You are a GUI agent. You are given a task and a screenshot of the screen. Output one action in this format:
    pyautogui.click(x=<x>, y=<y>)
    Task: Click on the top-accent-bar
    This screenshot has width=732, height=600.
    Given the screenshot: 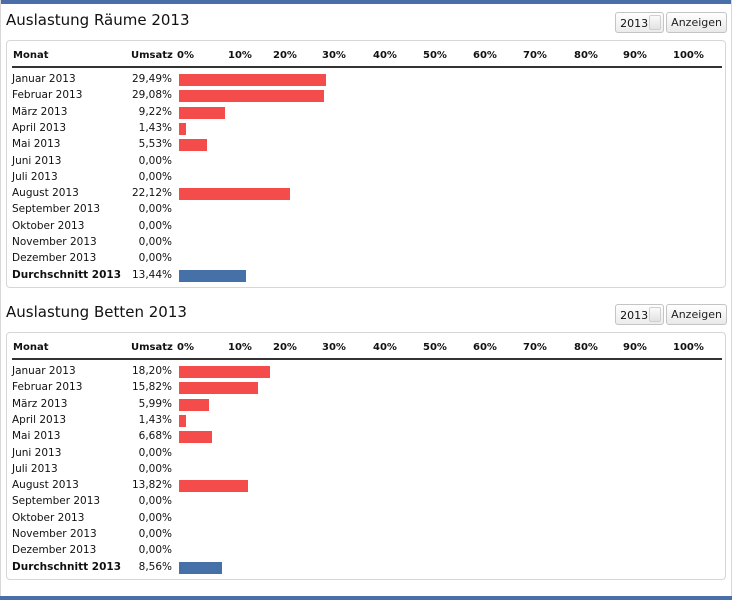 What is the action you would take?
    pyautogui.click(x=366, y=2)
    